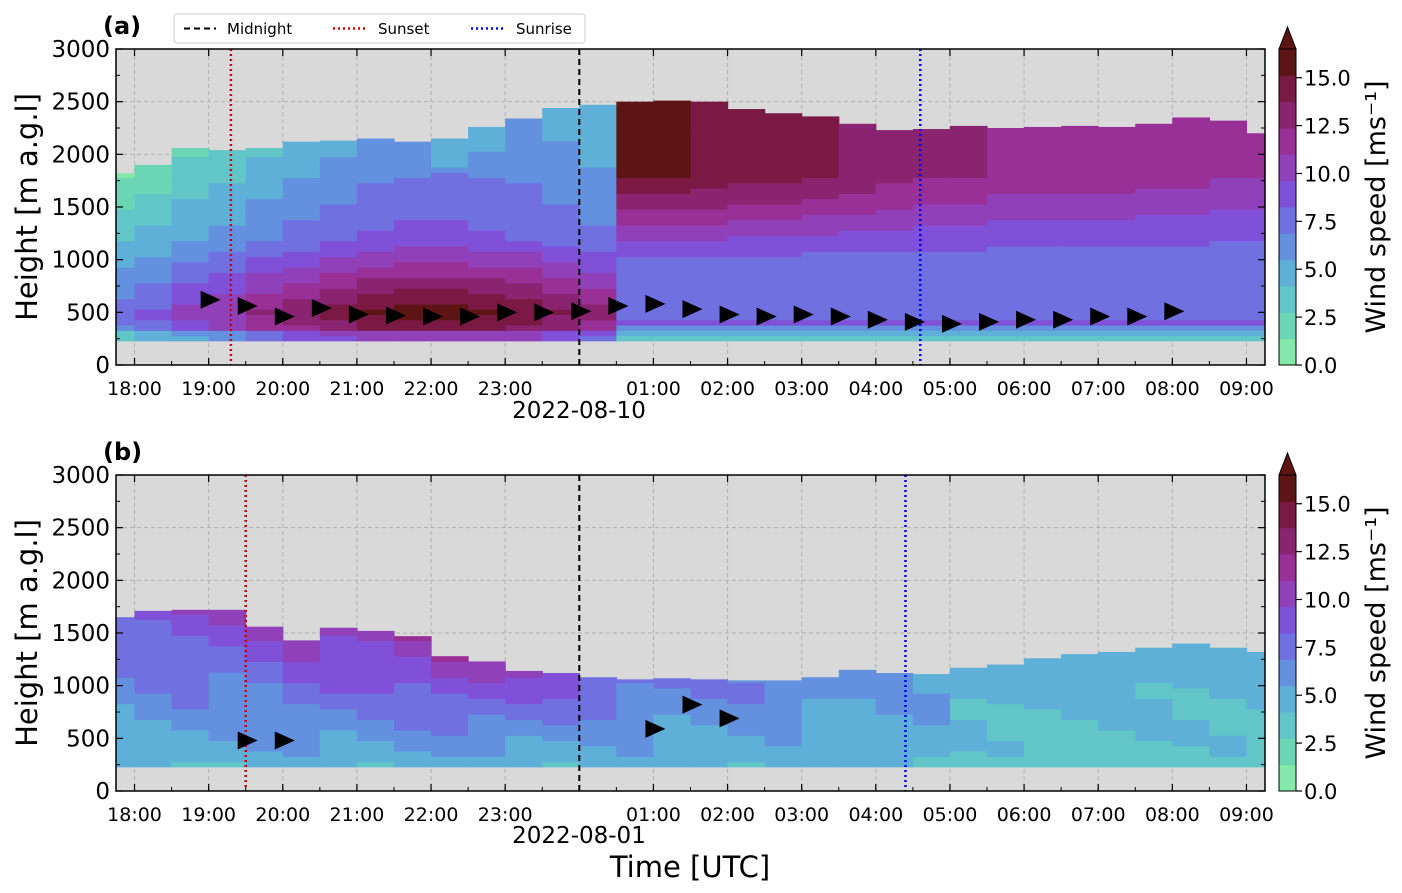 This screenshot has width=1402, height=893. I want to click on y-tick-label: 1000, so click(80, 261).